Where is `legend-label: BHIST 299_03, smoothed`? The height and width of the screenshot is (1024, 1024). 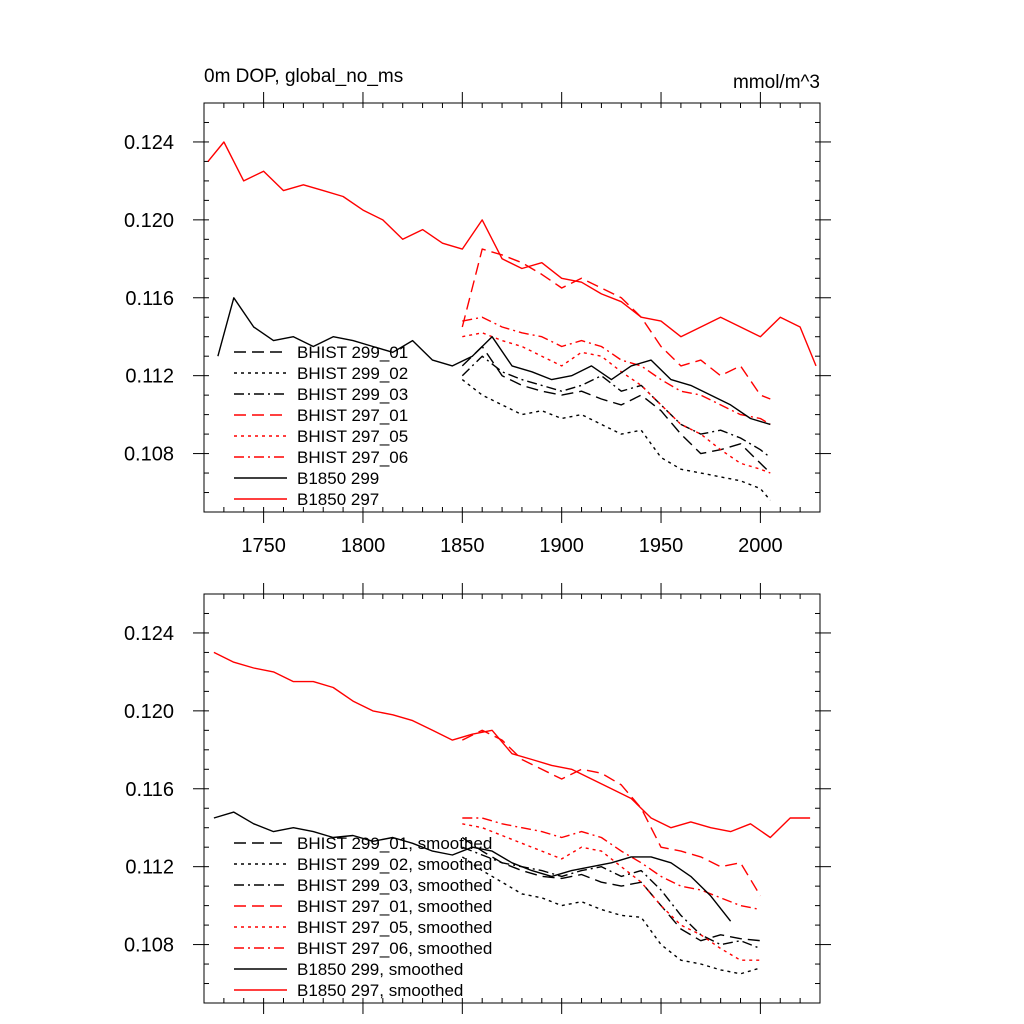
legend-label: BHIST 299_03, smoothed is located at coordinates (394, 885).